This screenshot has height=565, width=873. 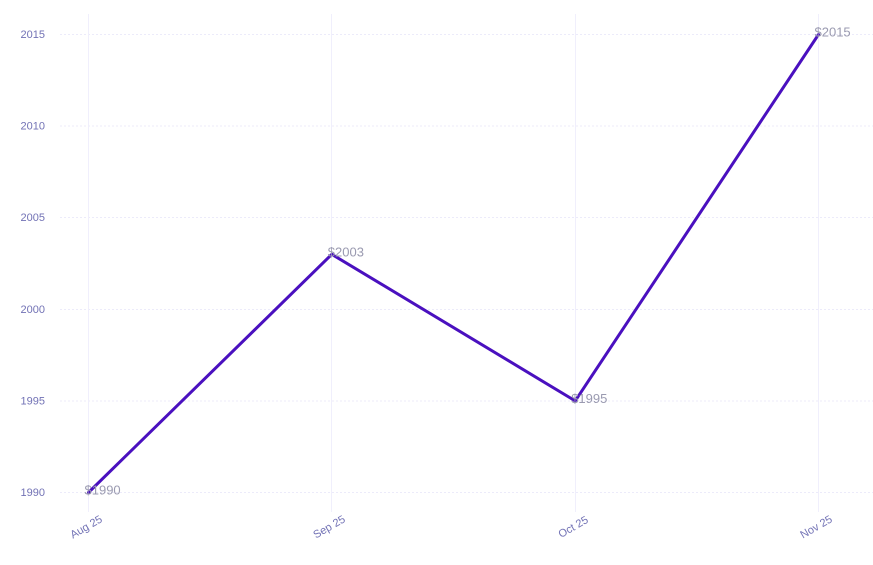 What do you see at coordinates (103, 490) in the screenshot?
I see `data-label-aug-25: $1990` at bounding box center [103, 490].